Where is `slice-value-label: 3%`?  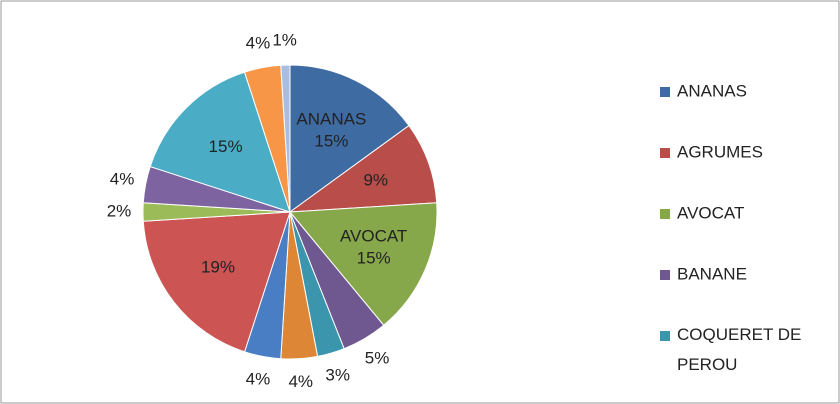 slice-value-label: 3% is located at coordinates (337, 375).